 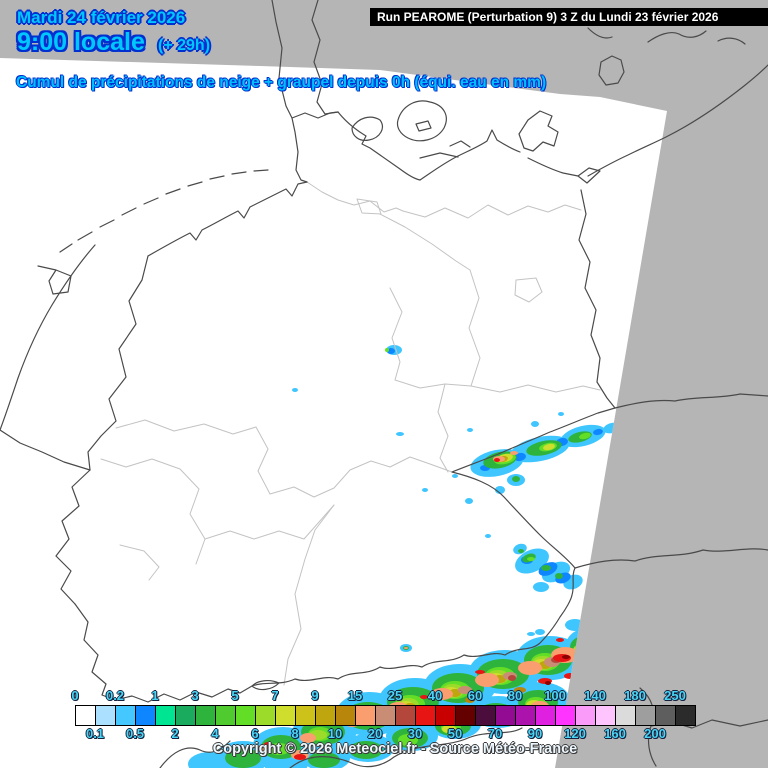 What do you see at coordinates (81, 42) in the screenshot?
I see `forecast-time: 9:00 locale` at bounding box center [81, 42].